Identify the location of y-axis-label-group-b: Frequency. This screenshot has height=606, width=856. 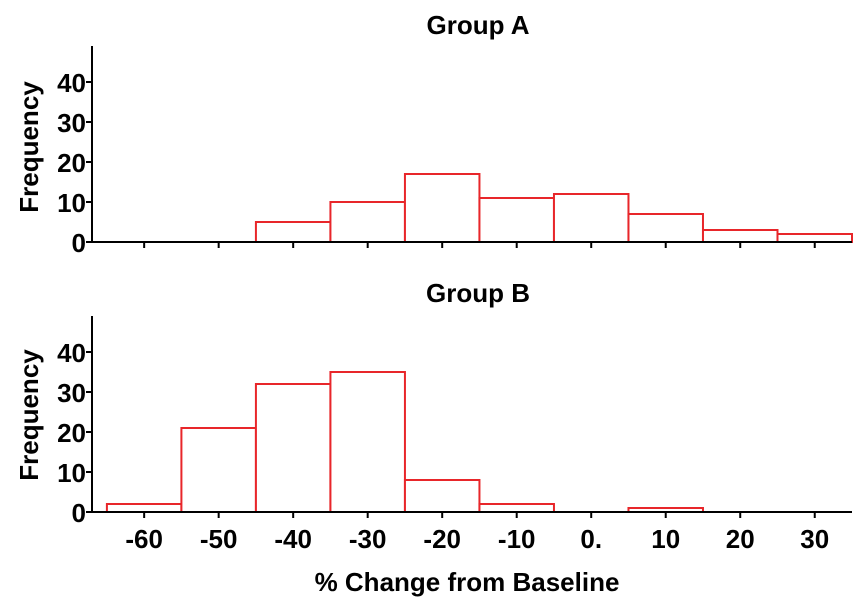
(29, 415).